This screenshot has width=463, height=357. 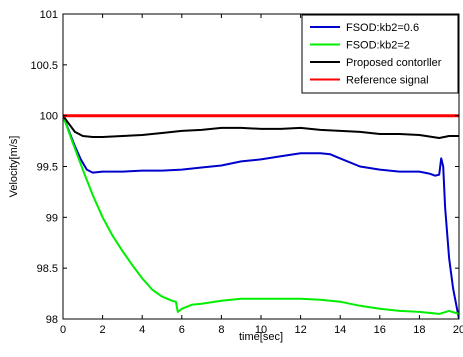 I want to click on y-tick-label: 99, so click(x=52, y=218).